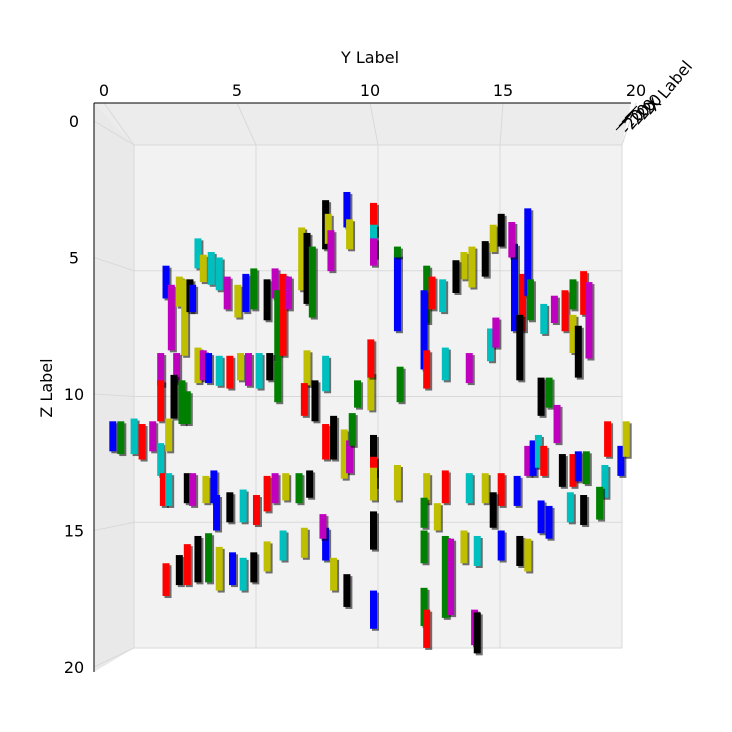  Describe the element at coordinates (114, 387) in the screenshot. I see `plot-pane-left` at that location.